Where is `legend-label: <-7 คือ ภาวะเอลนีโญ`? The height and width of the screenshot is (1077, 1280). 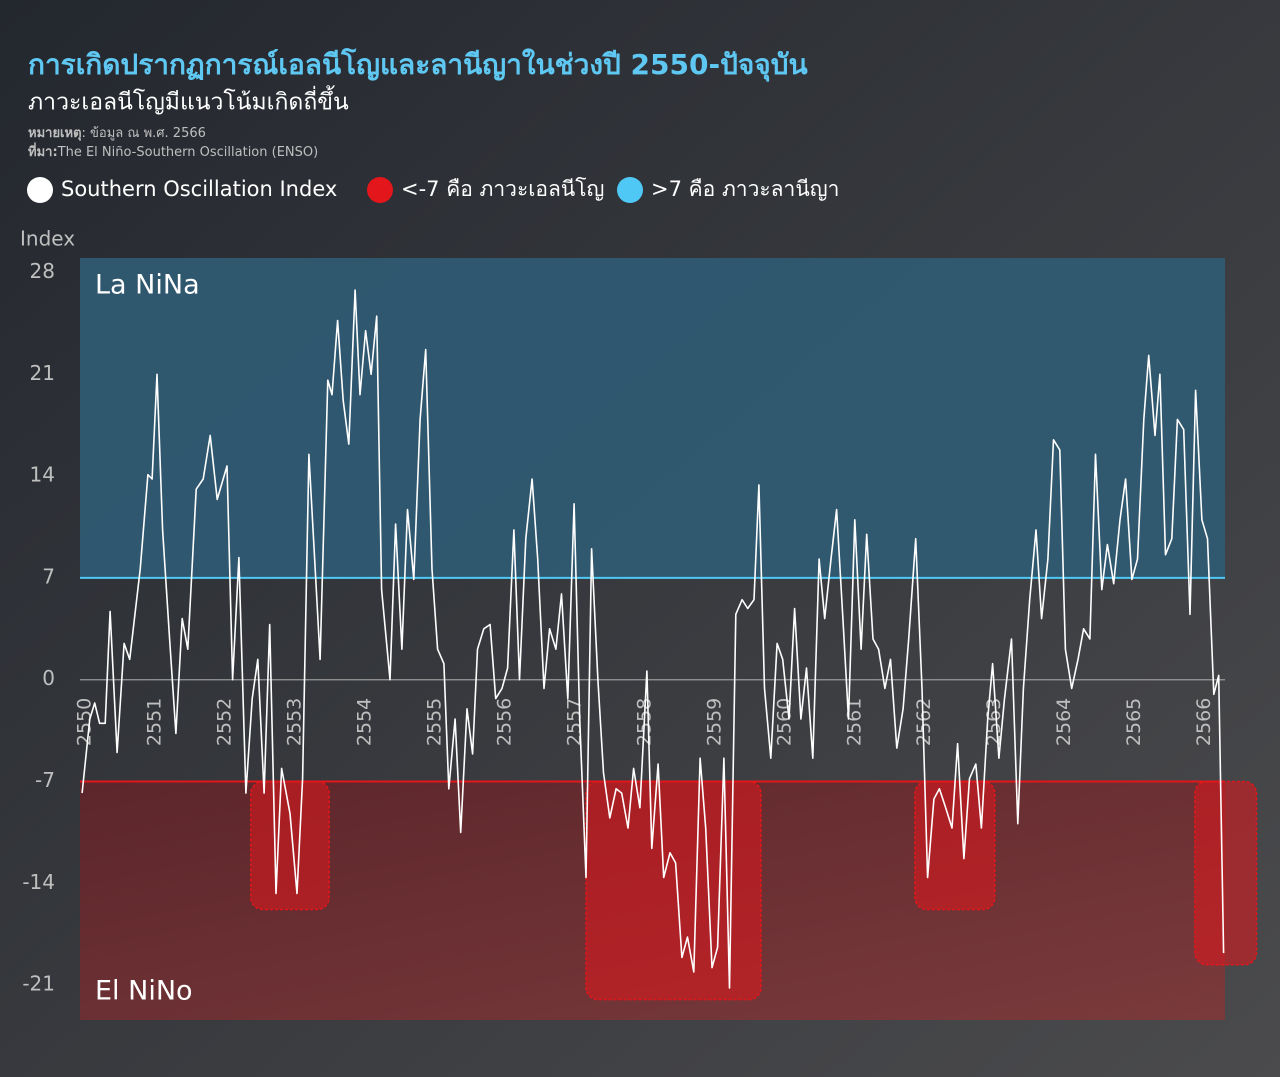 legend-label: <-7 คือ ภาวะเอลนีโญ is located at coordinates (502, 189).